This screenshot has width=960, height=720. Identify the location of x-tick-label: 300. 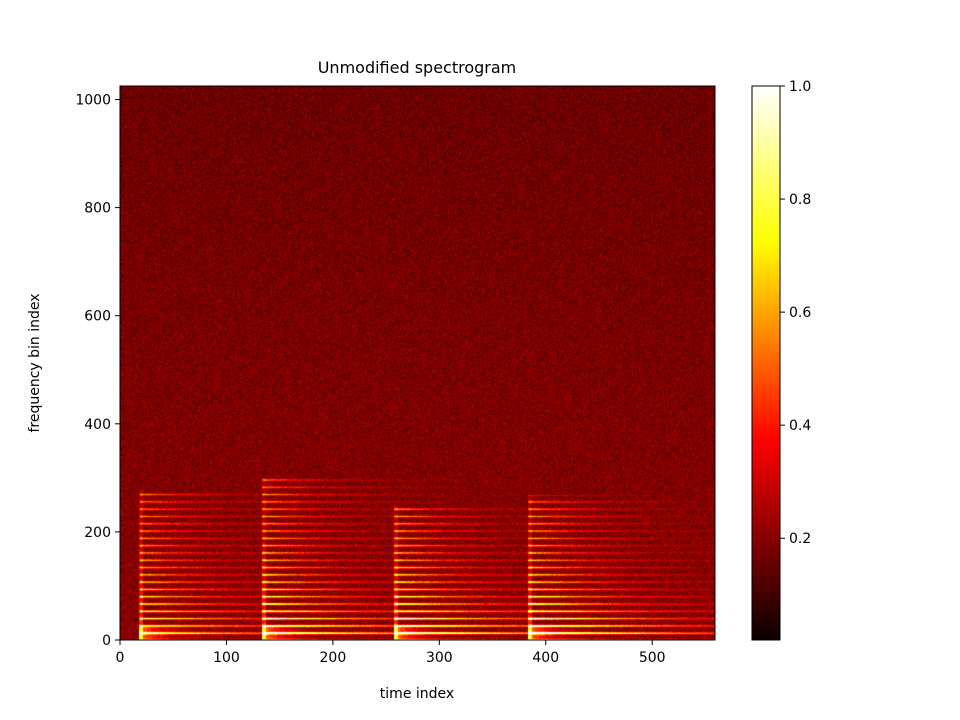
(439, 658).